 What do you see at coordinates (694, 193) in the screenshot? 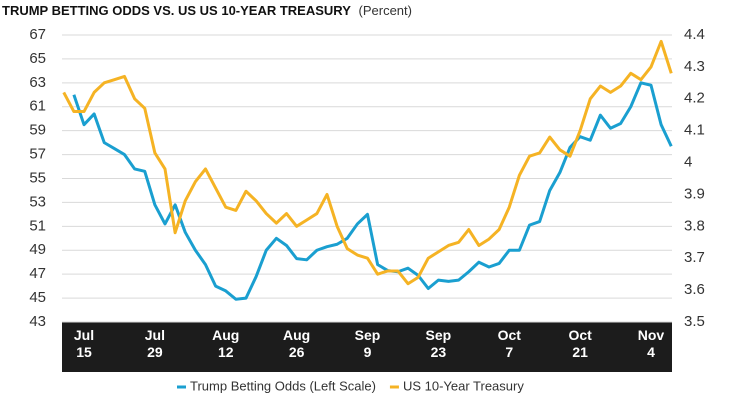
I see `y2-tick-label: 3.9` at bounding box center [694, 193].